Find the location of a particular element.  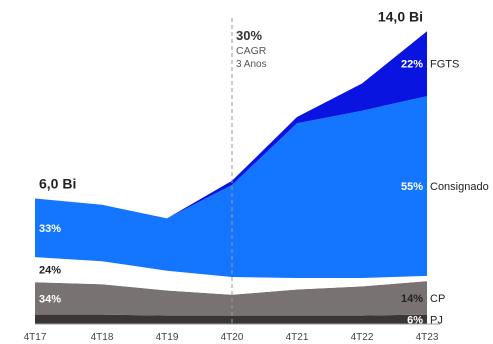

x-tick-4t21: 4T21 is located at coordinates (297, 337).